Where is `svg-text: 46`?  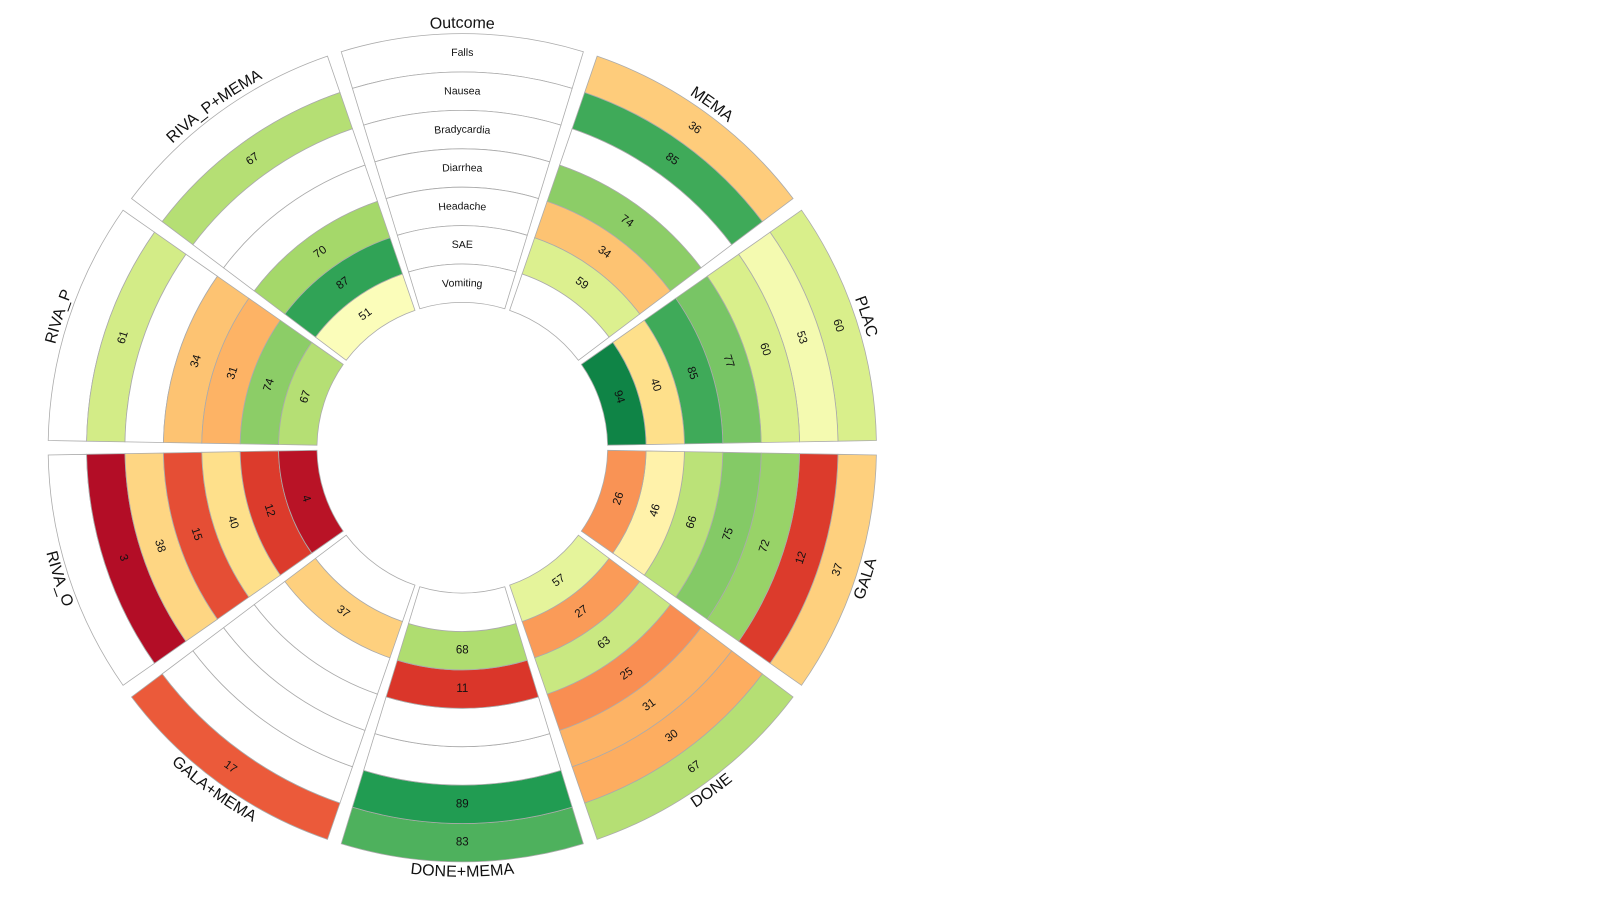
svg-text: 46 is located at coordinates (655, 511).